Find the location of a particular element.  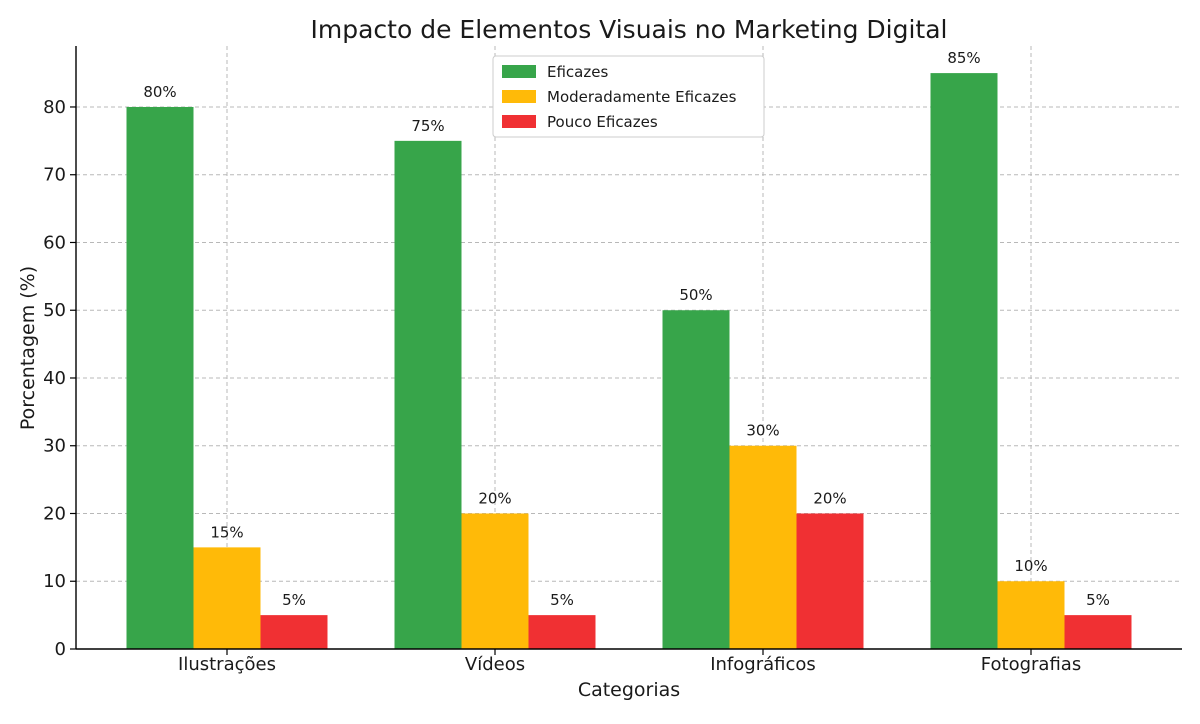

y-tick-label: 10 is located at coordinates (54, 581).